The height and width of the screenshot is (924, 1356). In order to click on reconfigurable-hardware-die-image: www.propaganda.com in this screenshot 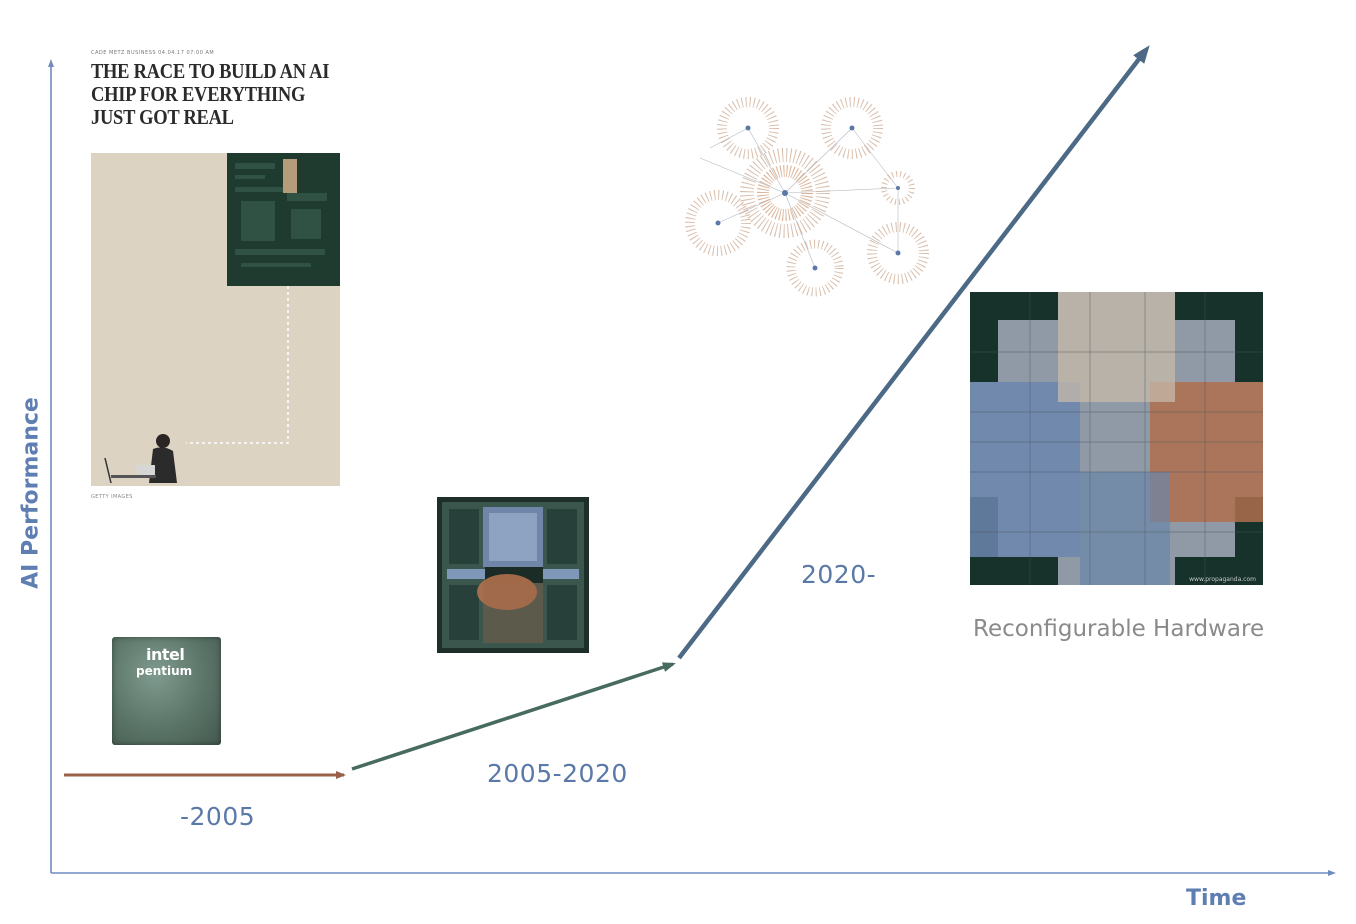, I will do `click(1116, 438)`.